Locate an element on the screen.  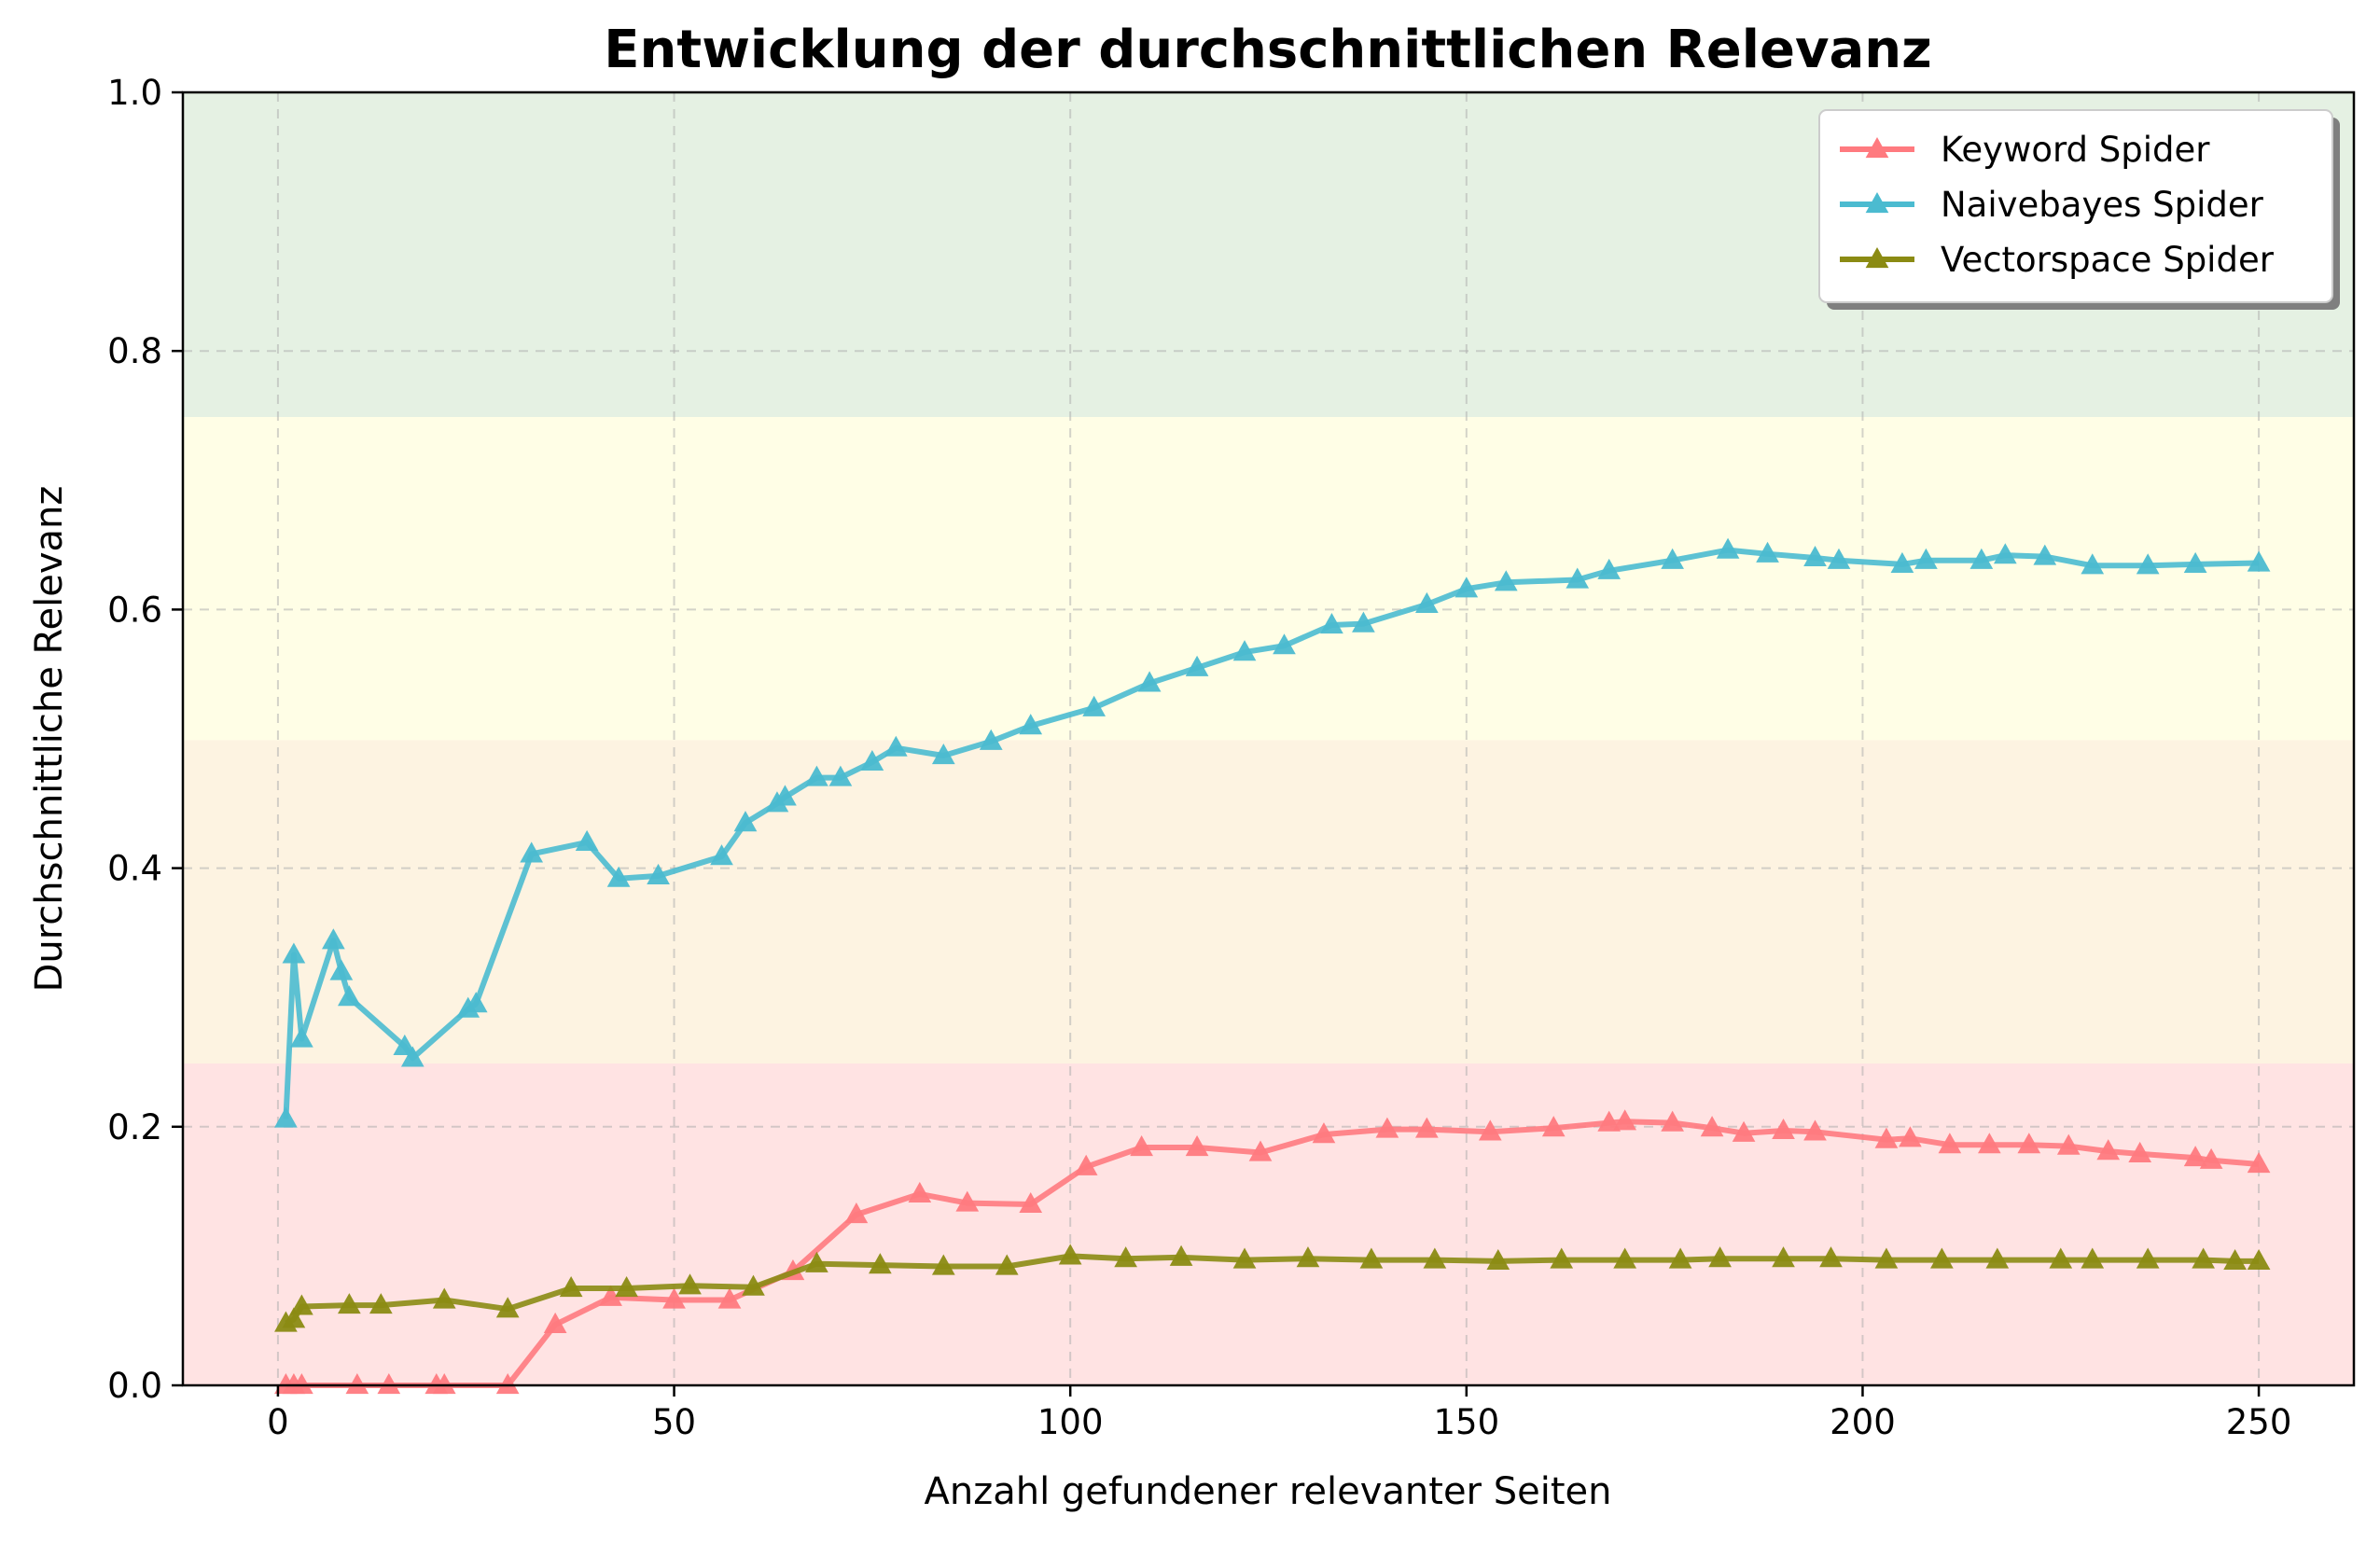
y-tick-label: 0.0 is located at coordinates (134, 1386).